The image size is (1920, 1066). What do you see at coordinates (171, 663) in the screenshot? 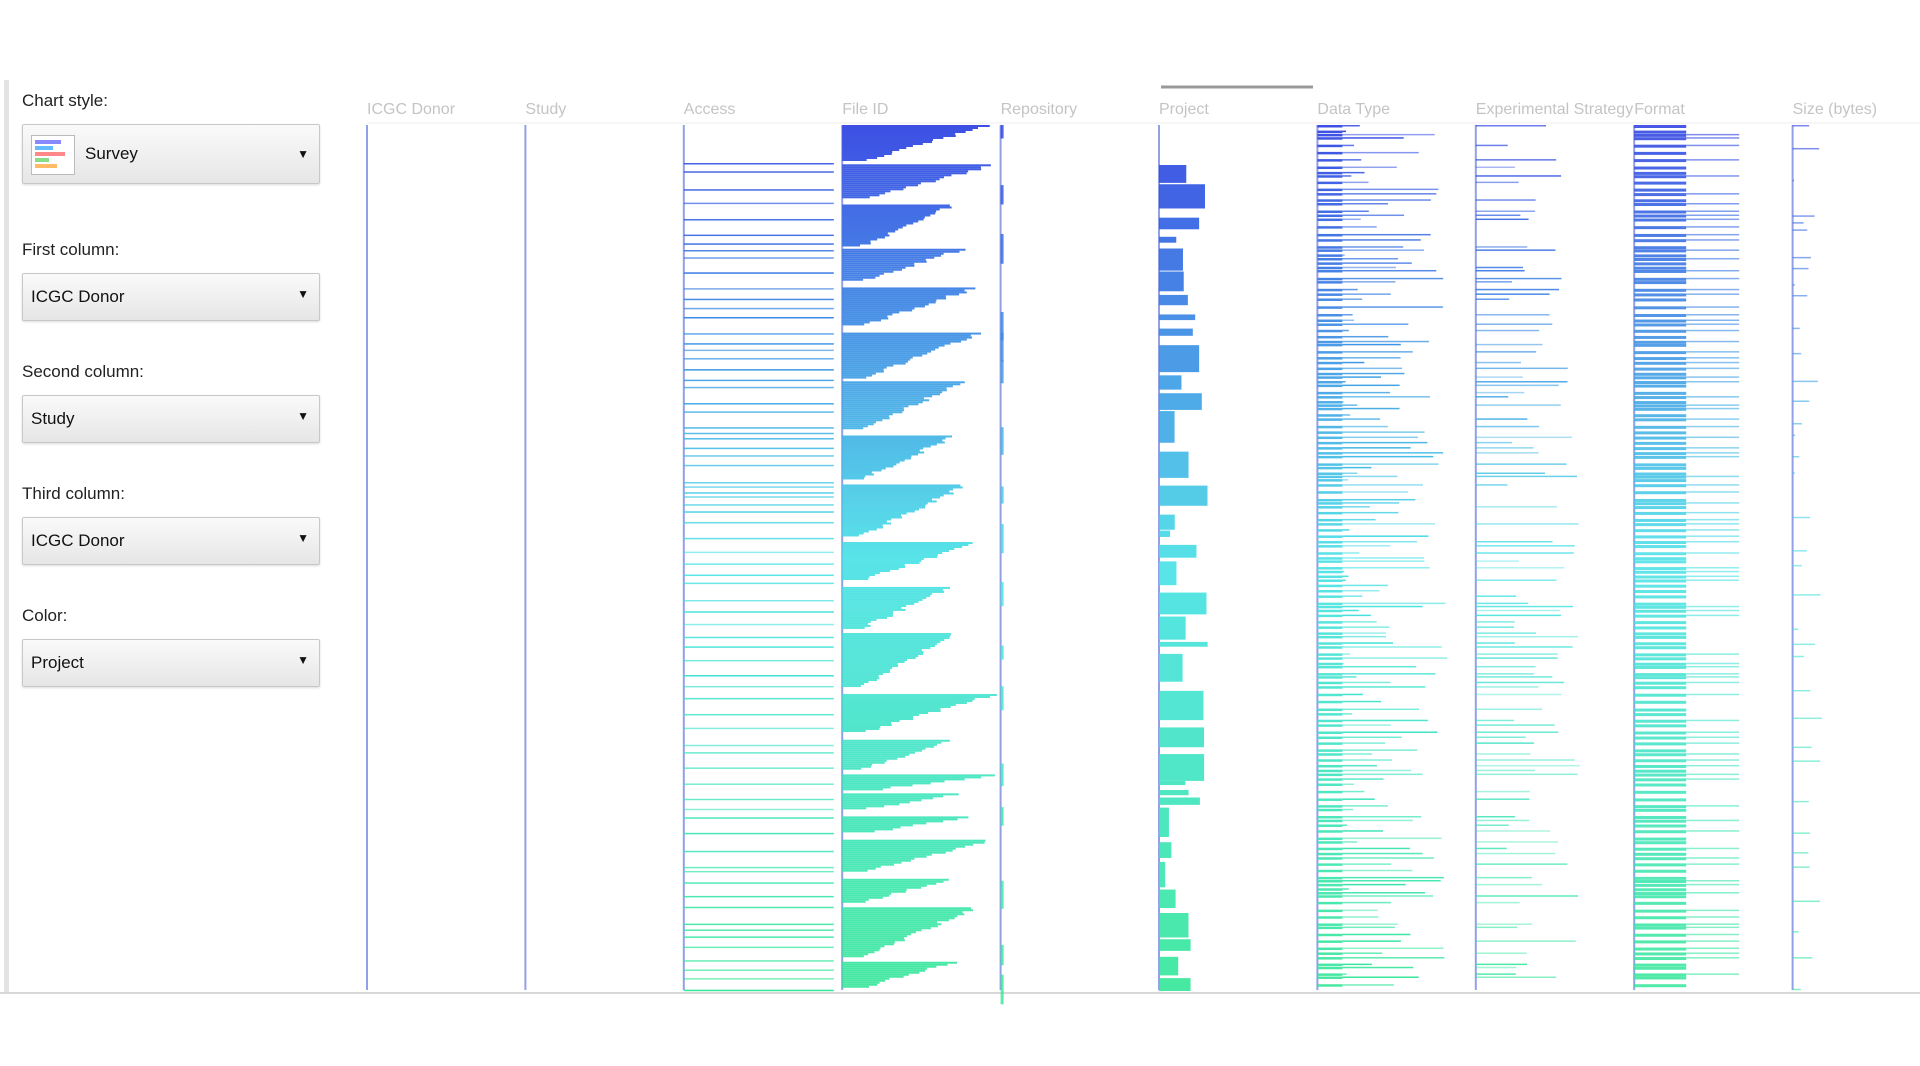
I see `color-dropdown: Project ▼` at bounding box center [171, 663].